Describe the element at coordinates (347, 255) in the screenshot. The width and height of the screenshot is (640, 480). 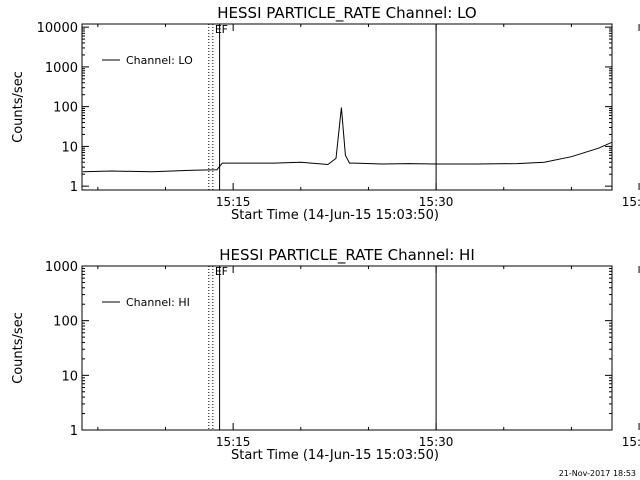
I see `chart-title: HESSI PARTICLE_RATE Channel: HI` at that location.